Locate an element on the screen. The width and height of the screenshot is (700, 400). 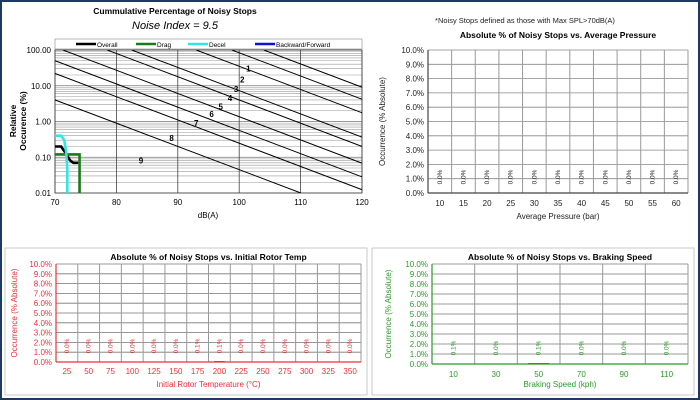
x-tick-label: 125 is located at coordinates (154, 371).